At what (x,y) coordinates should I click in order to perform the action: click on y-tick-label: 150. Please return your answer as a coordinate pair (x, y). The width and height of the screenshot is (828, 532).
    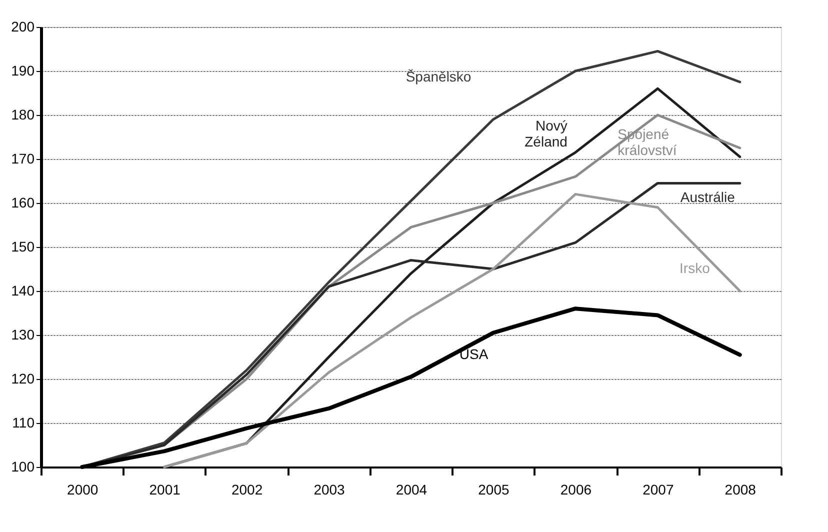
    Looking at the image, I should click on (23, 246).